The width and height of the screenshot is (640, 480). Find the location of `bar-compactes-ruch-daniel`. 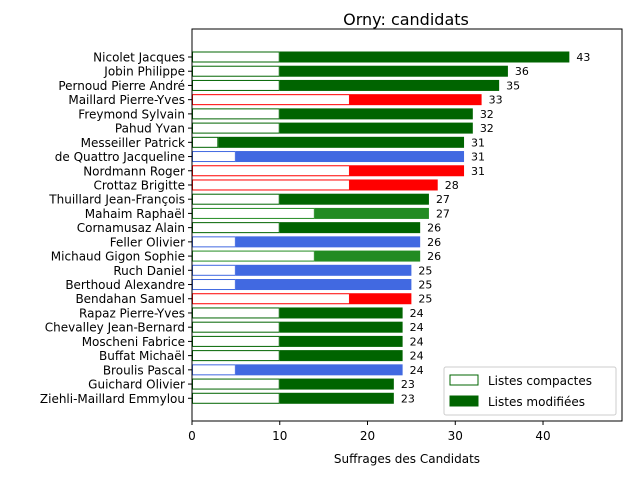

bar-compactes-ruch-daniel is located at coordinates (214, 270).